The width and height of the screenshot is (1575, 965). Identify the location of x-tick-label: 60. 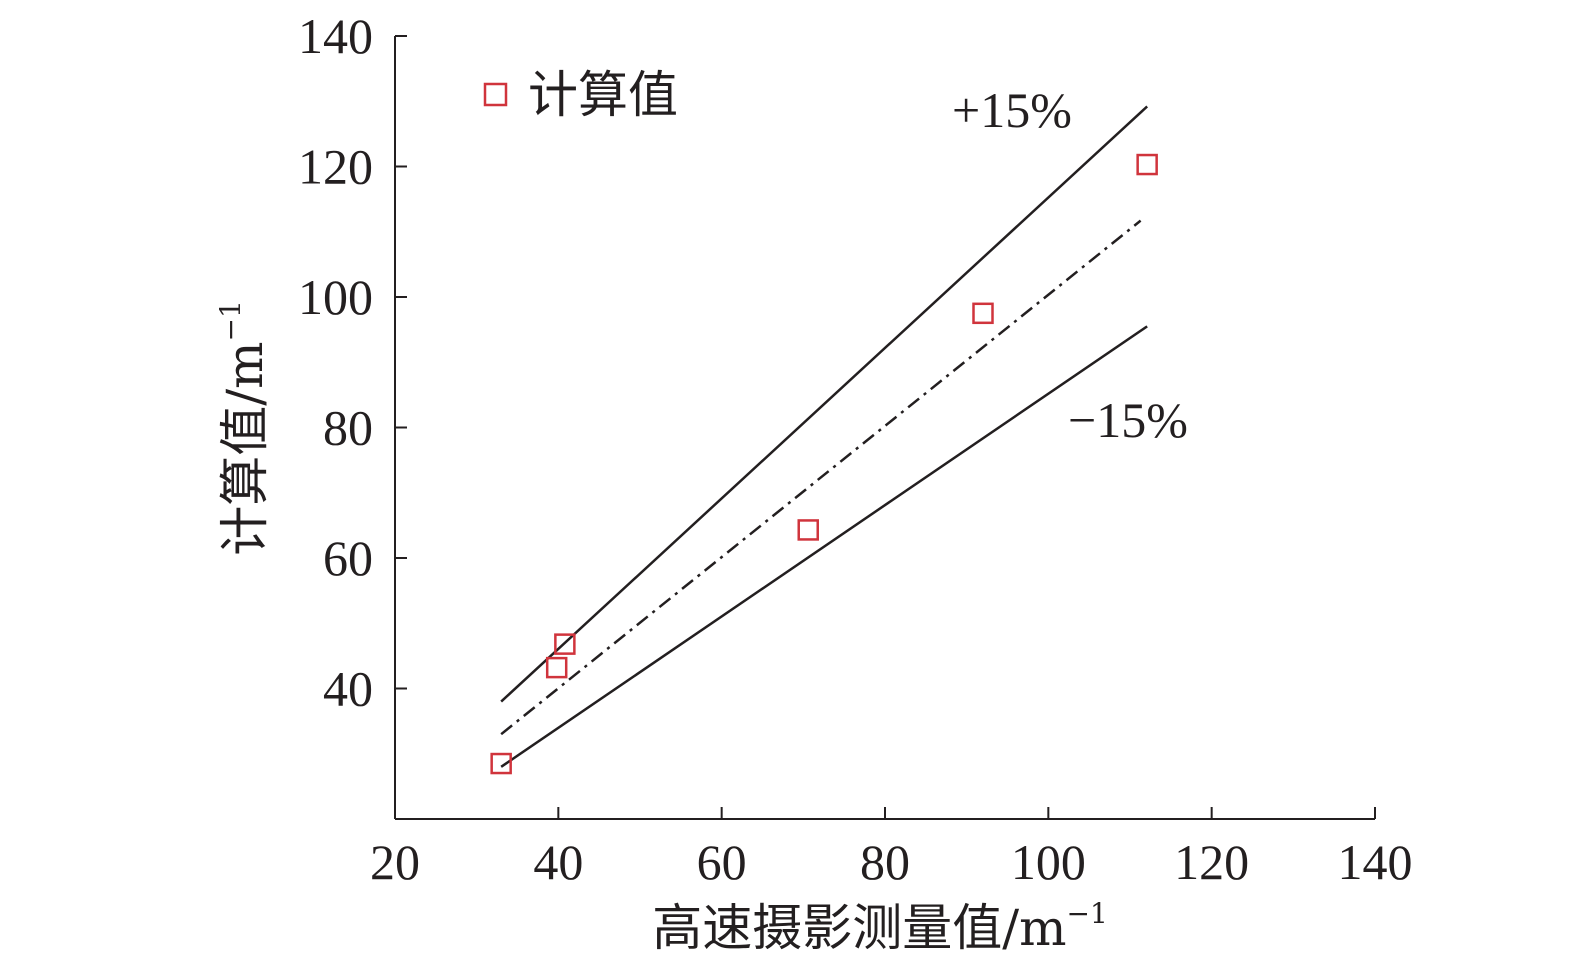
(722, 862).